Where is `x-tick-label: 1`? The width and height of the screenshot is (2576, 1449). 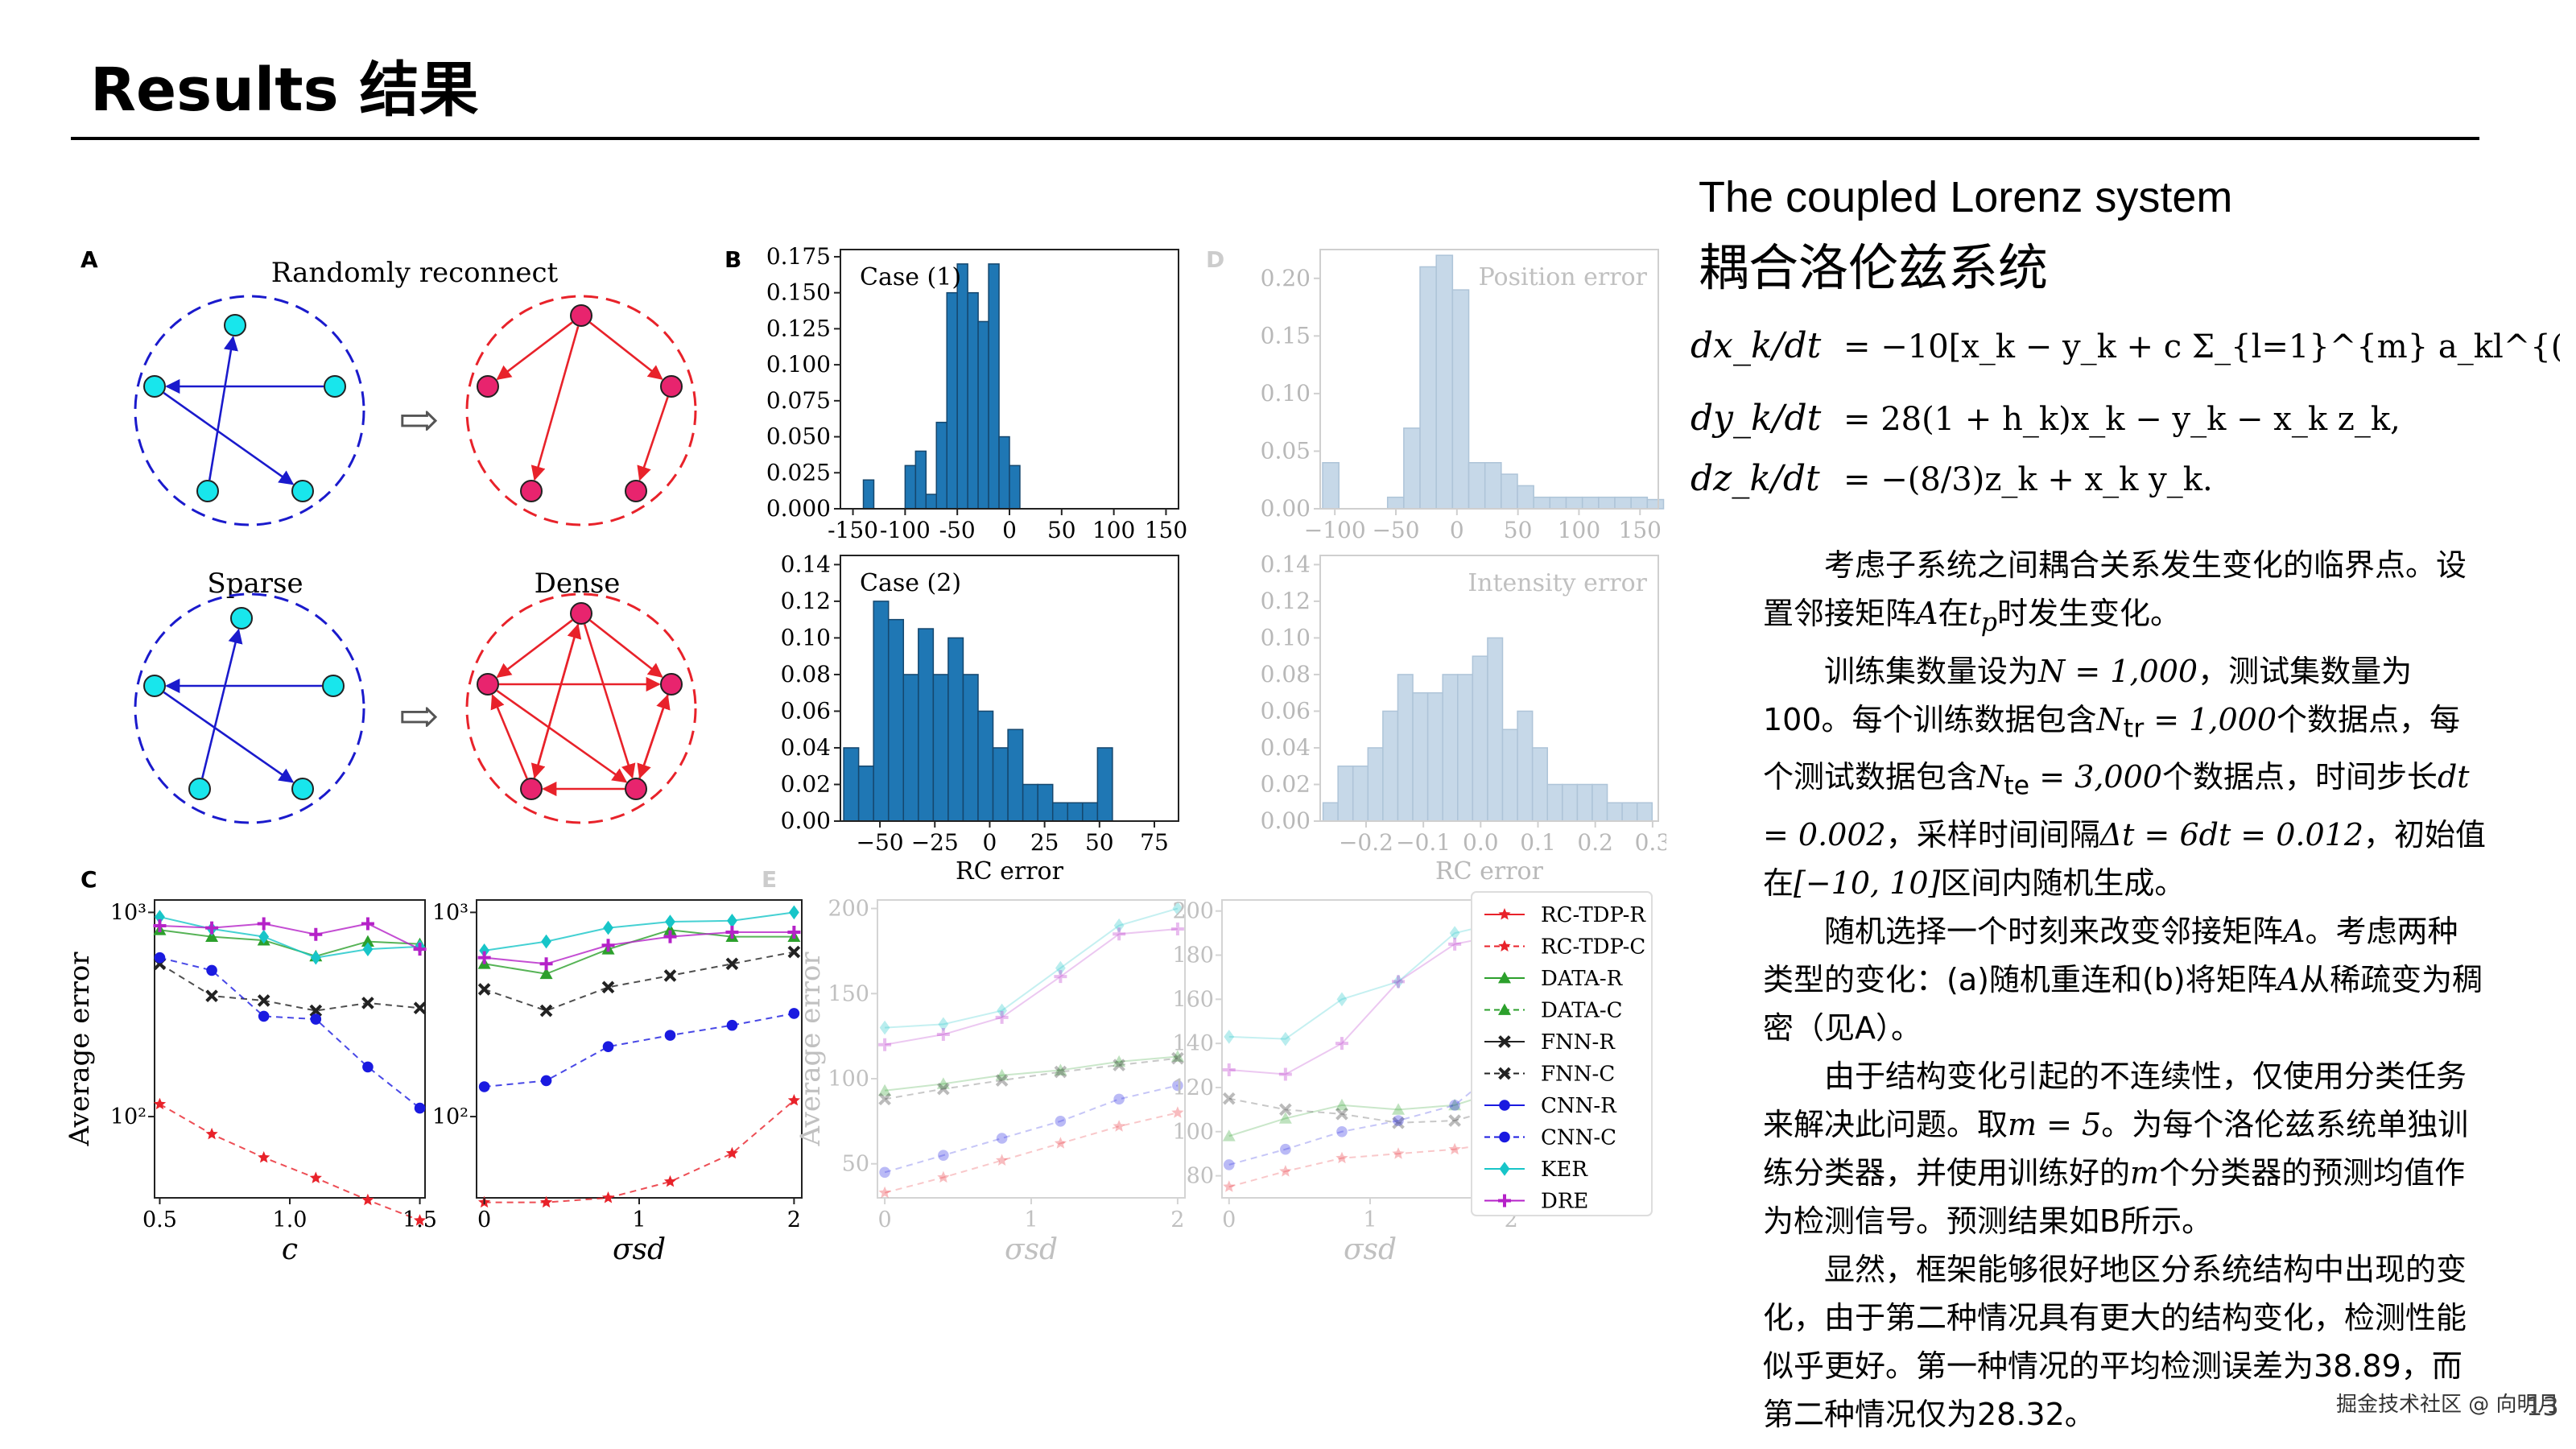
x-tick-label: 1 is located at coordinates (639, 1220).